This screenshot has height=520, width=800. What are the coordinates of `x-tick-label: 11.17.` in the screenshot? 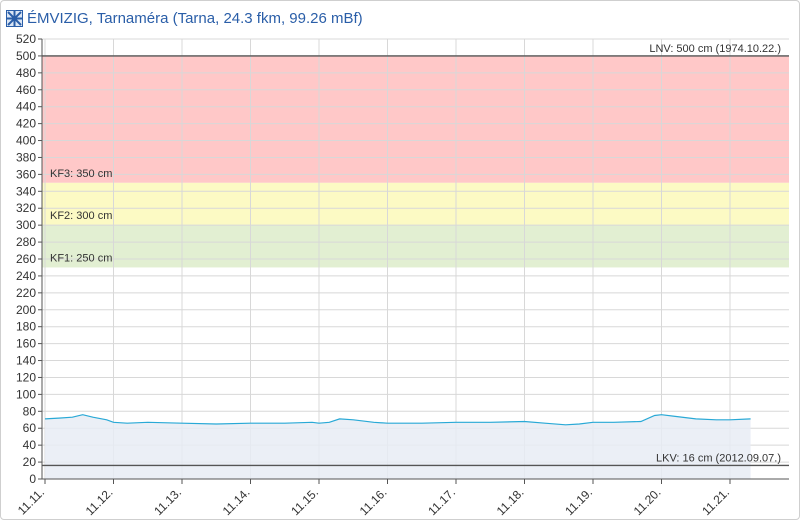 It's located at (441, 501).